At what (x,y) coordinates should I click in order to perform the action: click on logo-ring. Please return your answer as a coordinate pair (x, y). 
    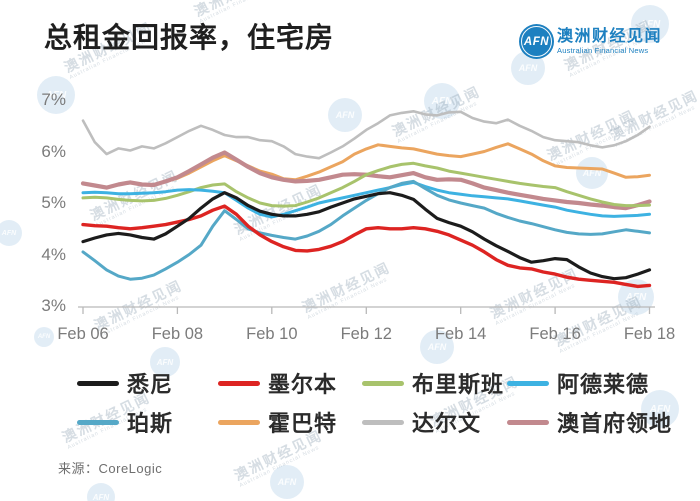
    Looking at the image, I should click on (536, 41).